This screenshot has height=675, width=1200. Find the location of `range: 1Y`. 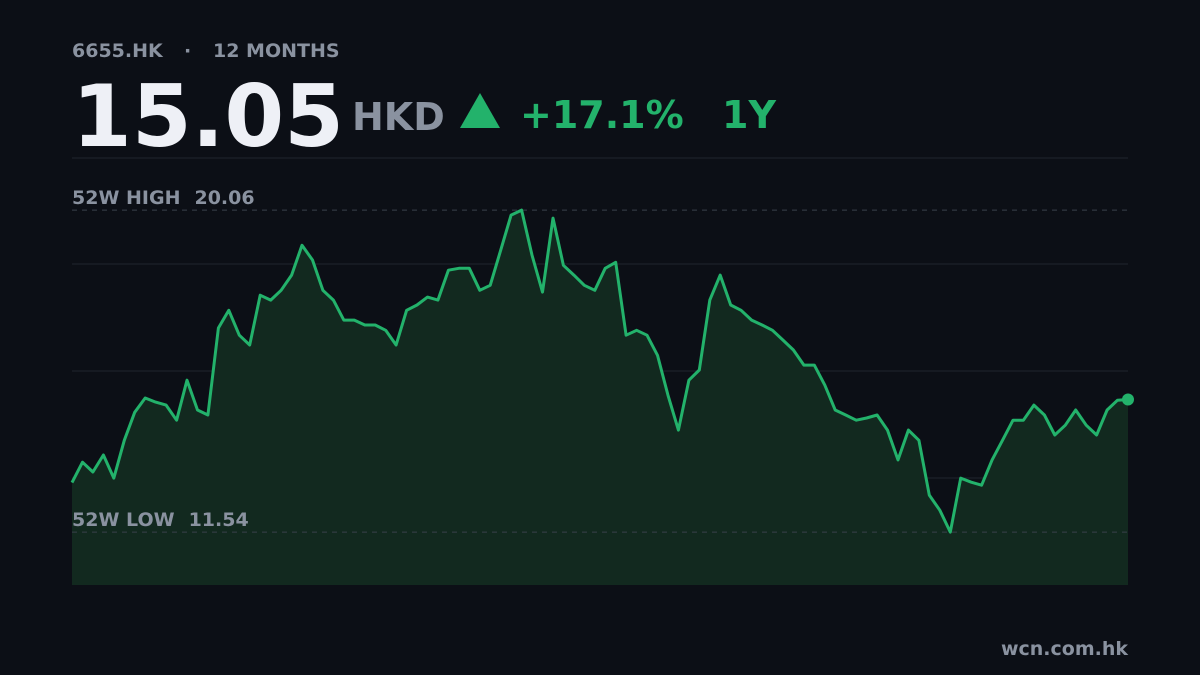

range: 1Y is located at coordinates (749, 115).